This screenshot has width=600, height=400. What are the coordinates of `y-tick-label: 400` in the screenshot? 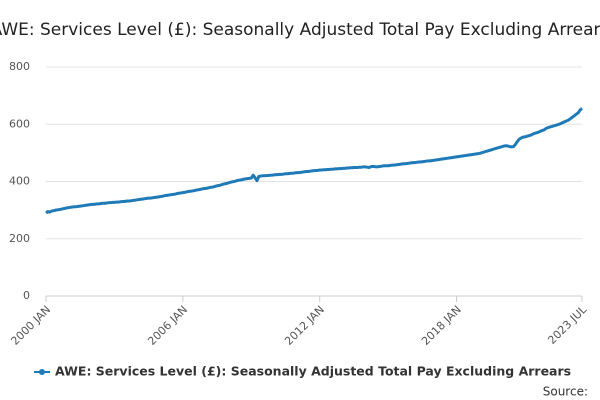 It's located at (19, 181).